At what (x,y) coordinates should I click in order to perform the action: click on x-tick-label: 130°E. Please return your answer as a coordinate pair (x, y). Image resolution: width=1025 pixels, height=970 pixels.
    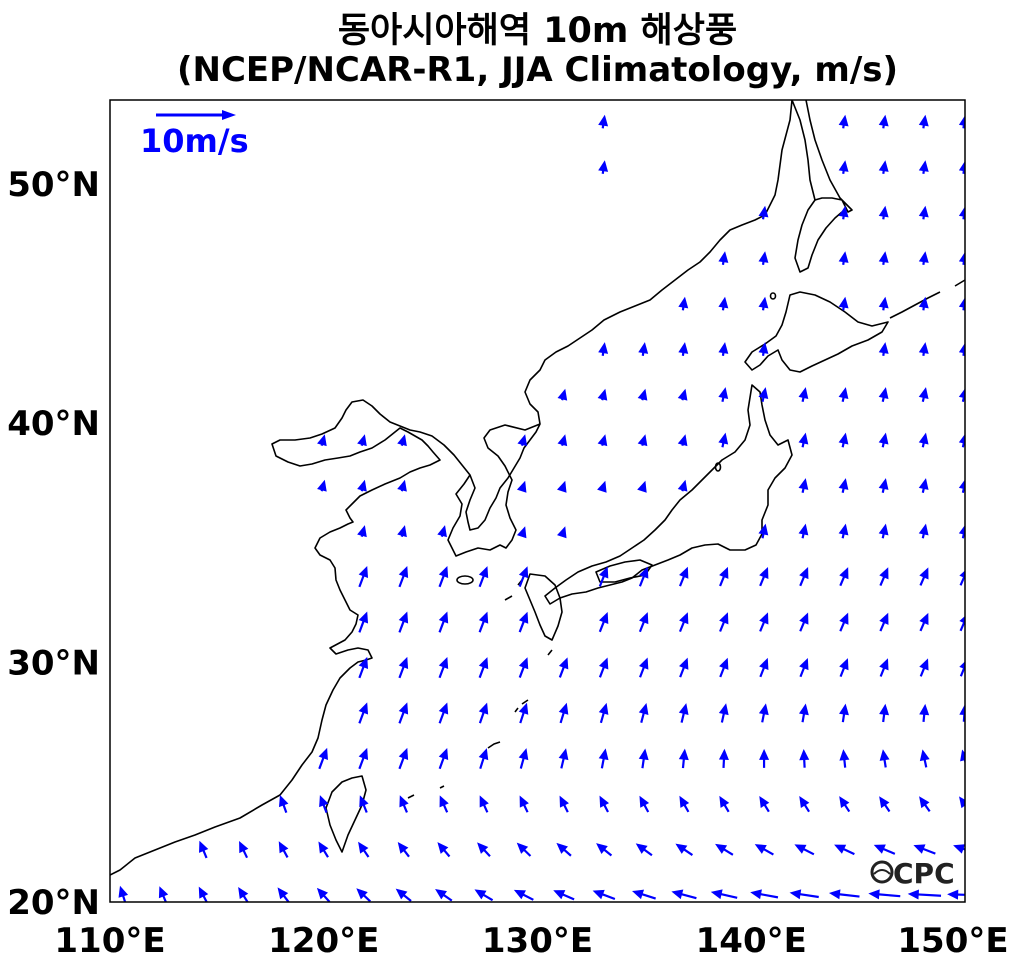
    Looking at the image, I should click on (537, 941).